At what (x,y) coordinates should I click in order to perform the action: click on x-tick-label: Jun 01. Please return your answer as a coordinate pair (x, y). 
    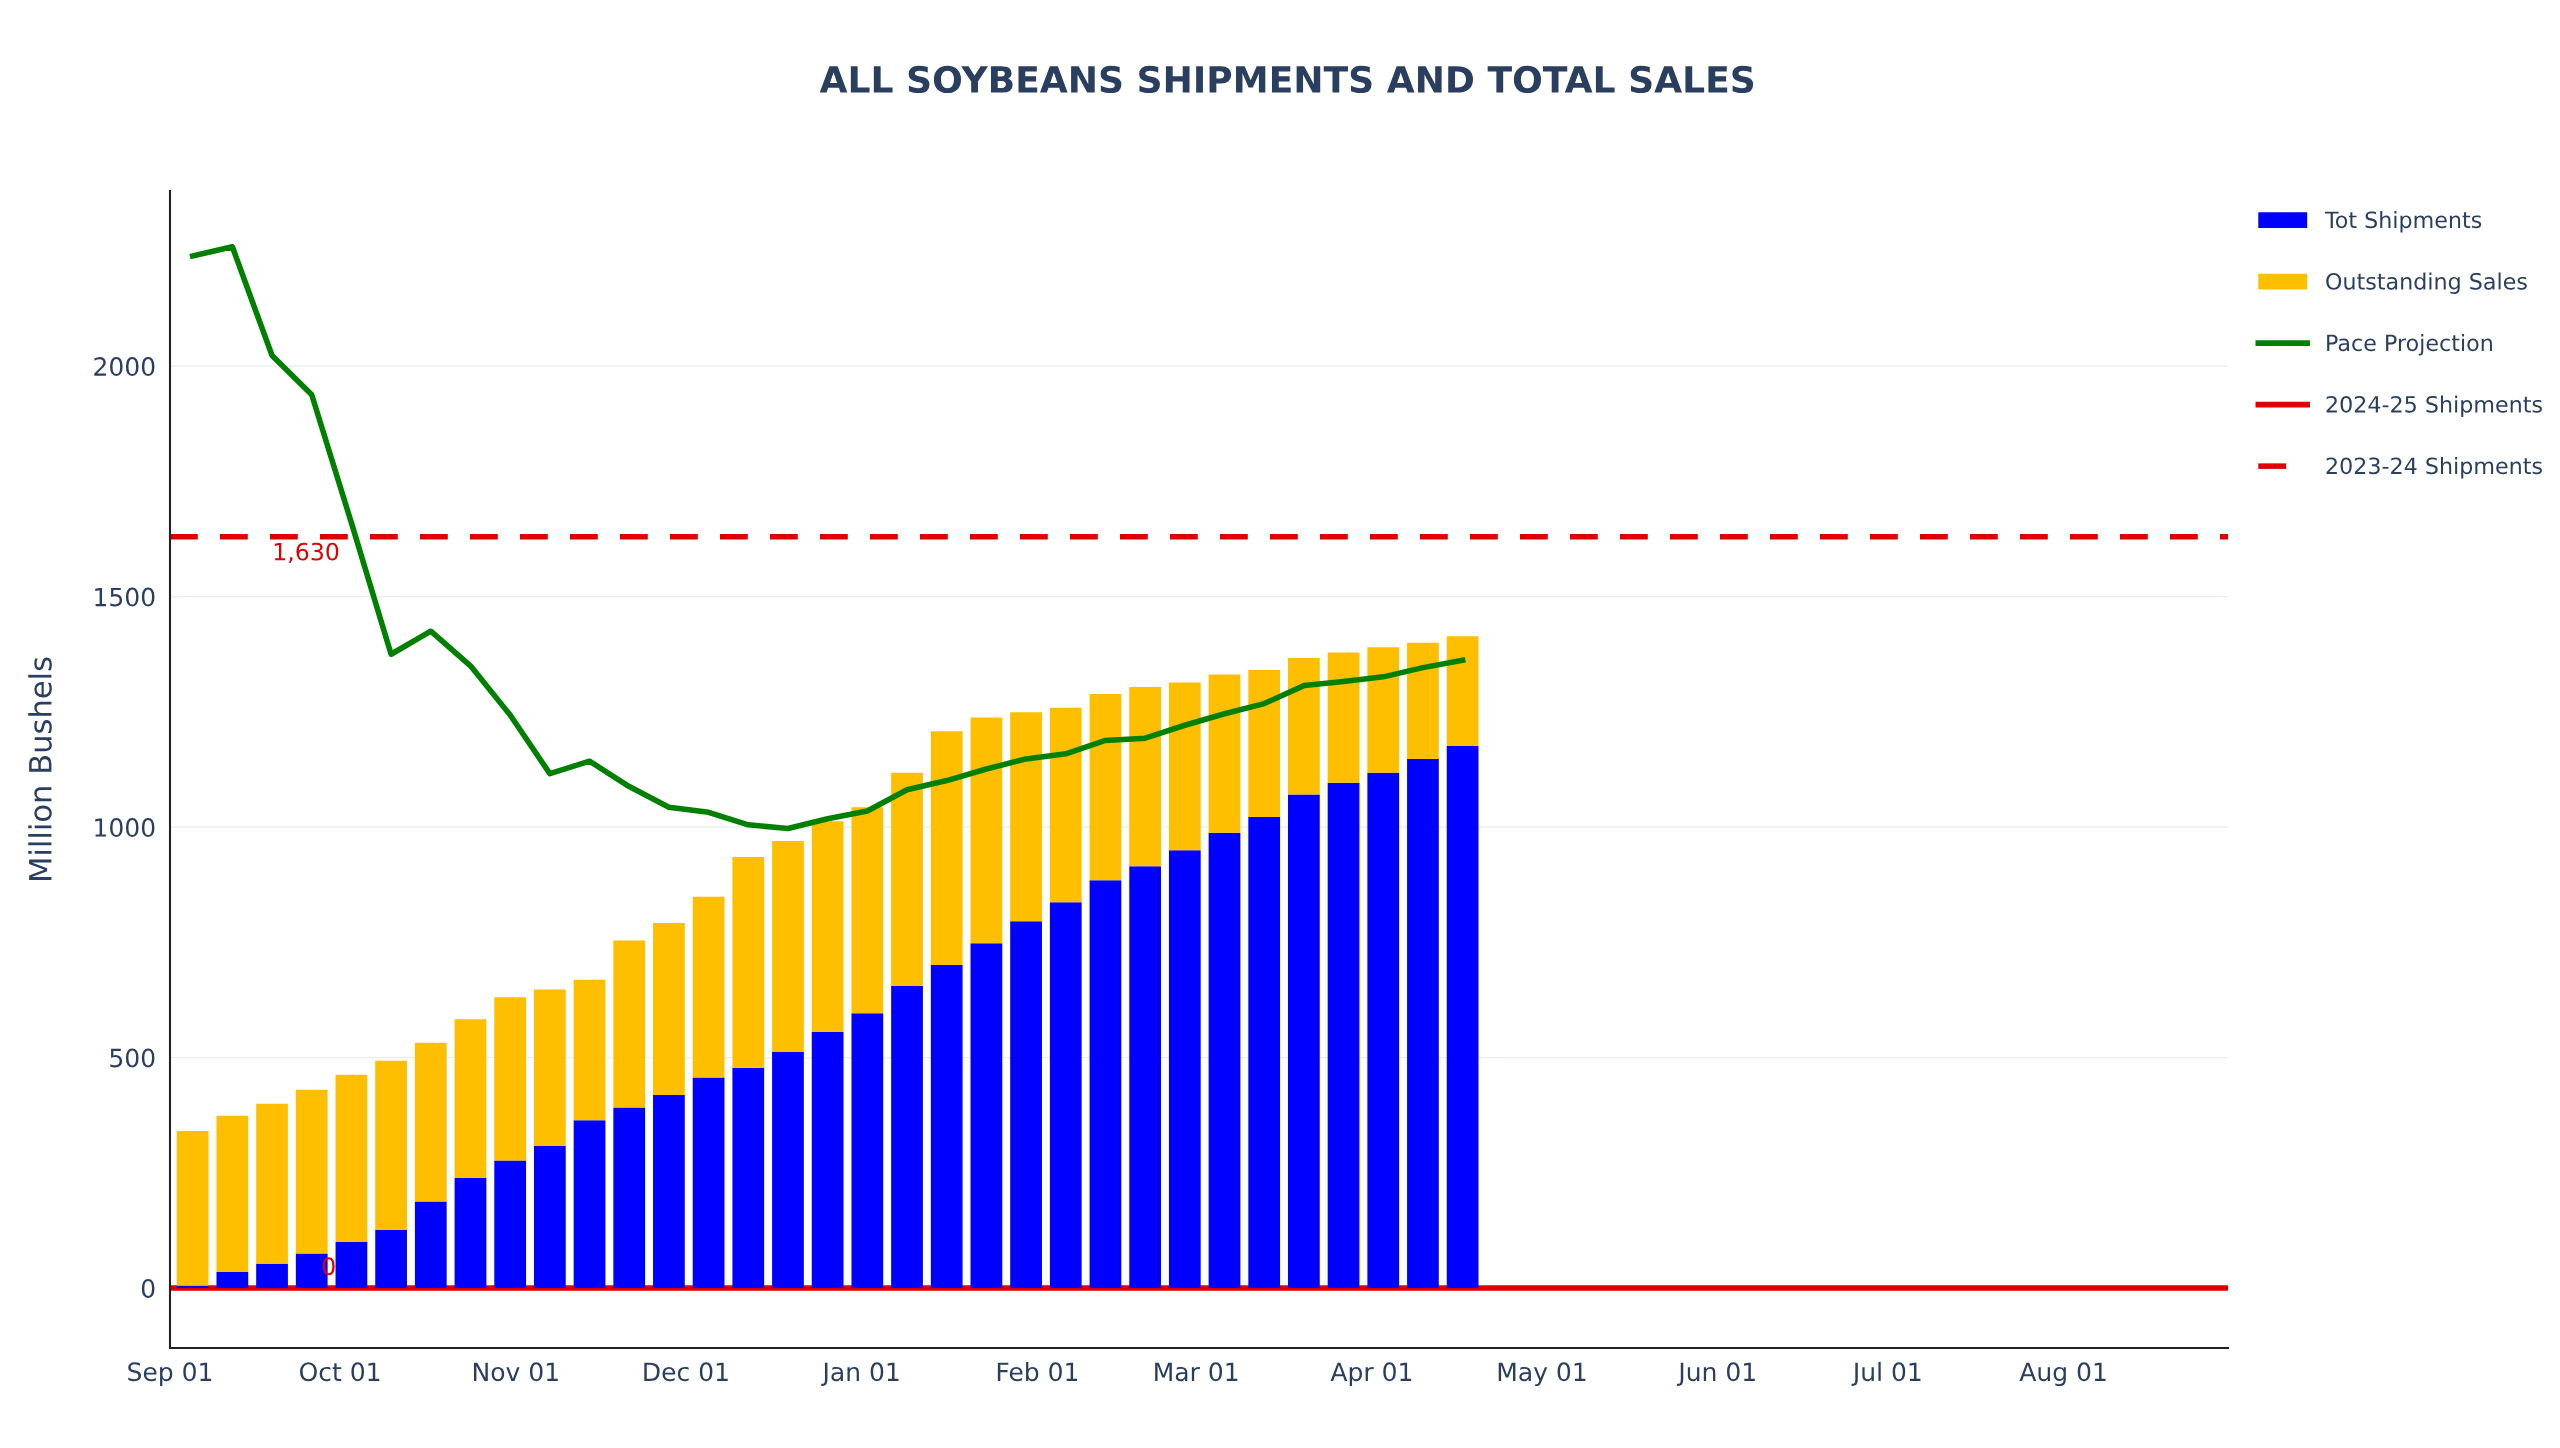
    Looking at the image, I should click on (1716, 1374).